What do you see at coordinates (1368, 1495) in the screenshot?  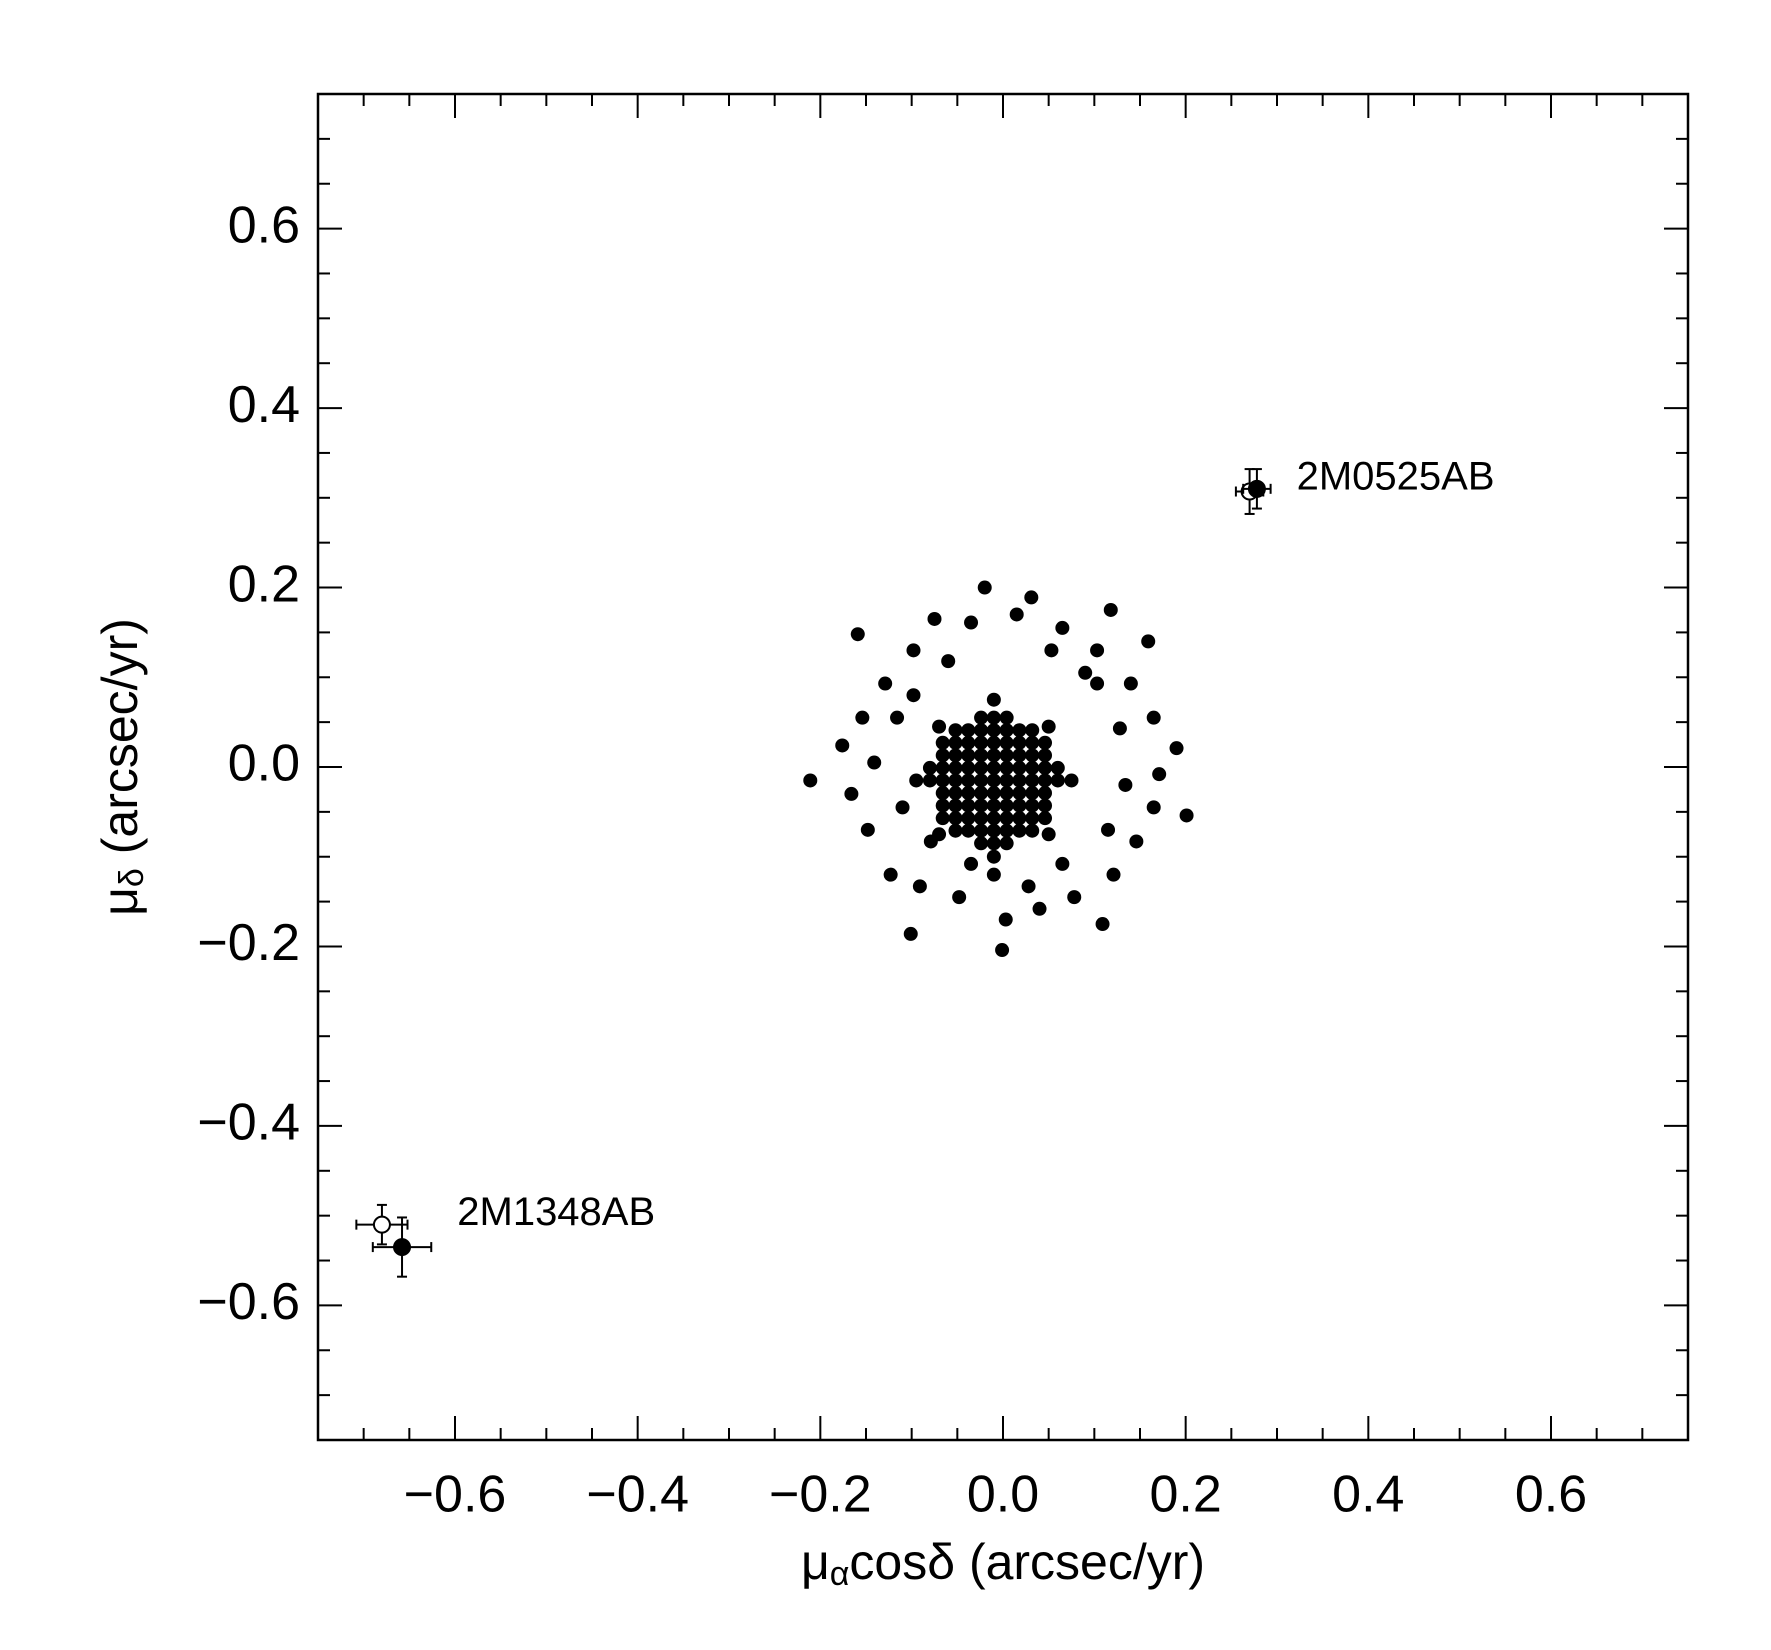 I see `x-tick-label: 0.4` at bounding box center [1368, 1495].